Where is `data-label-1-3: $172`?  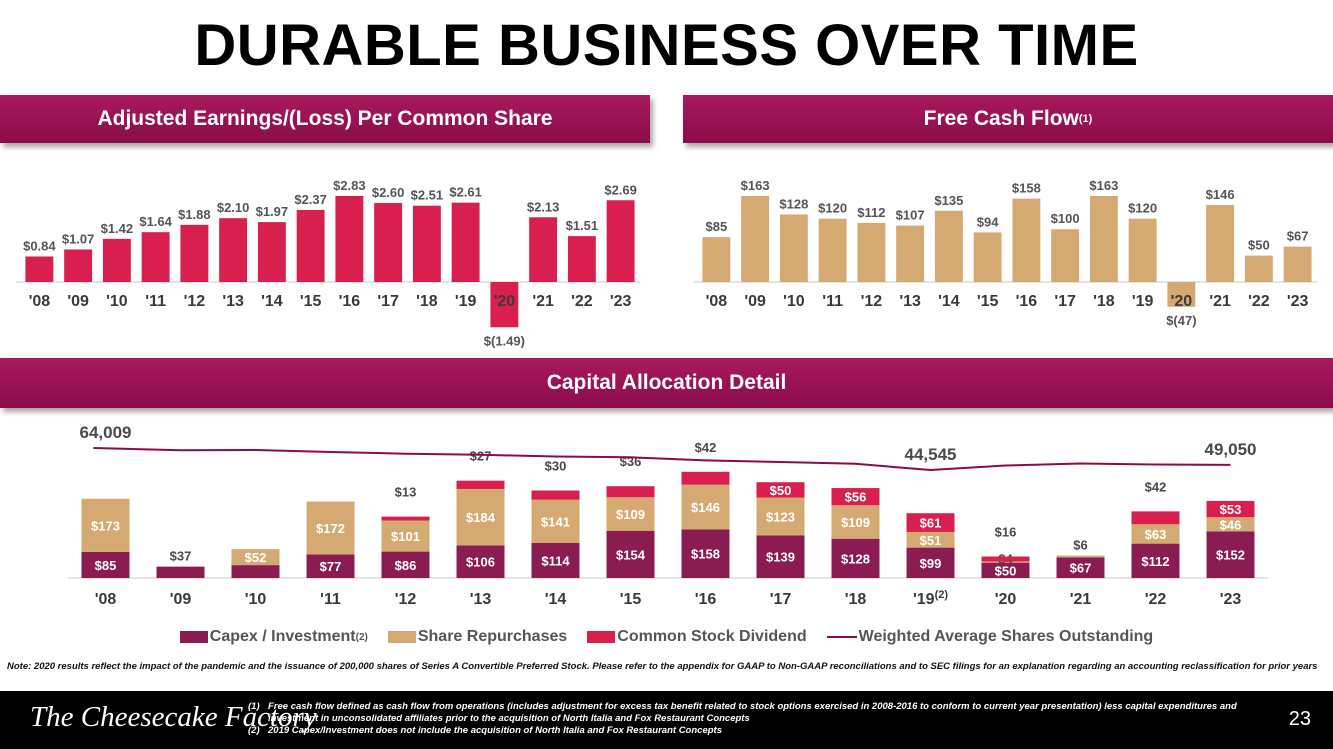 data-label-1-3: $172 is located at coordinates (330, 528).